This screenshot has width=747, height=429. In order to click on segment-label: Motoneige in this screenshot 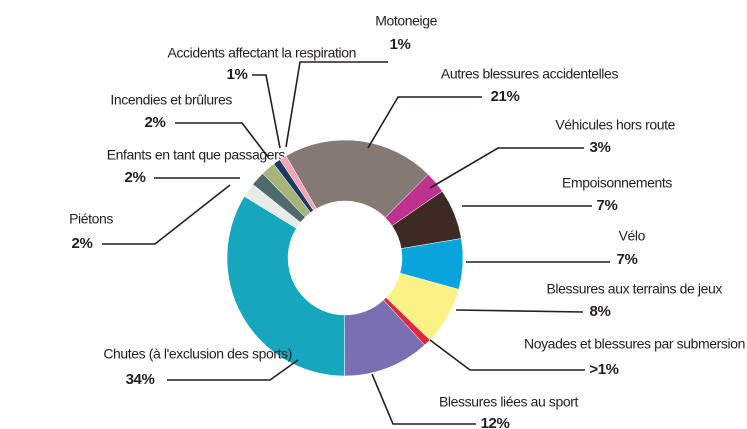, I will do `click(406, 21)`.